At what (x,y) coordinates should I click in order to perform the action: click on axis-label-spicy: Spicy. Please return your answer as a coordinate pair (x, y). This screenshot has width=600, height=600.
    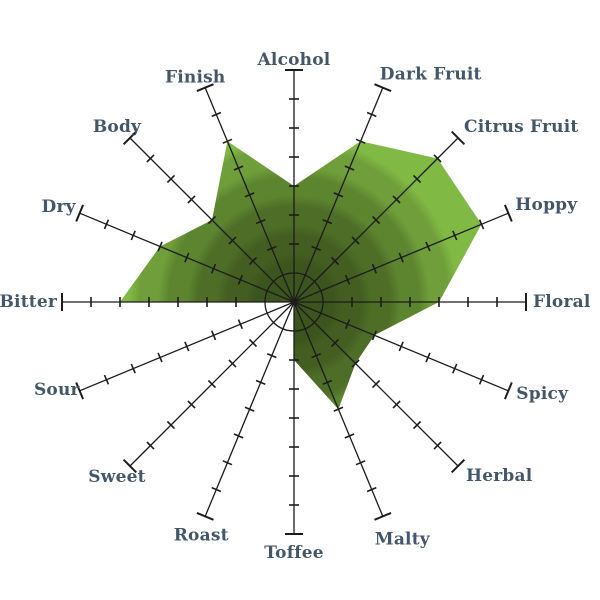
    Looking at the image, I should click on (542, 394).